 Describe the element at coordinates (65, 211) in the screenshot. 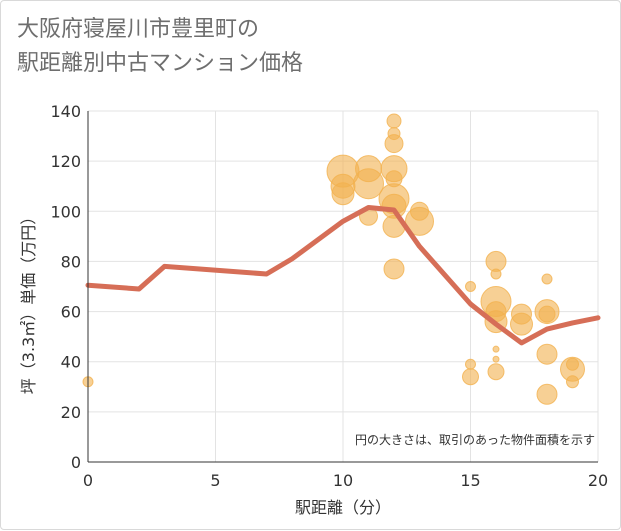

I see `y-tick-label: 100` at that location.